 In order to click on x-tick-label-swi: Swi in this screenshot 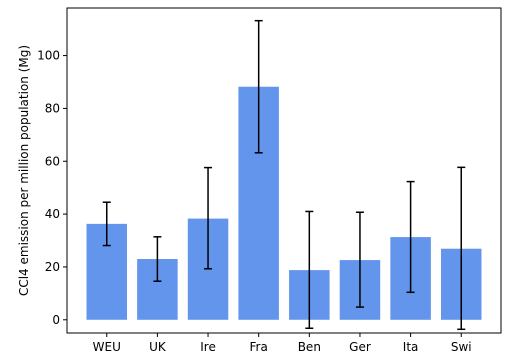, I will do `click(461, 347)`.